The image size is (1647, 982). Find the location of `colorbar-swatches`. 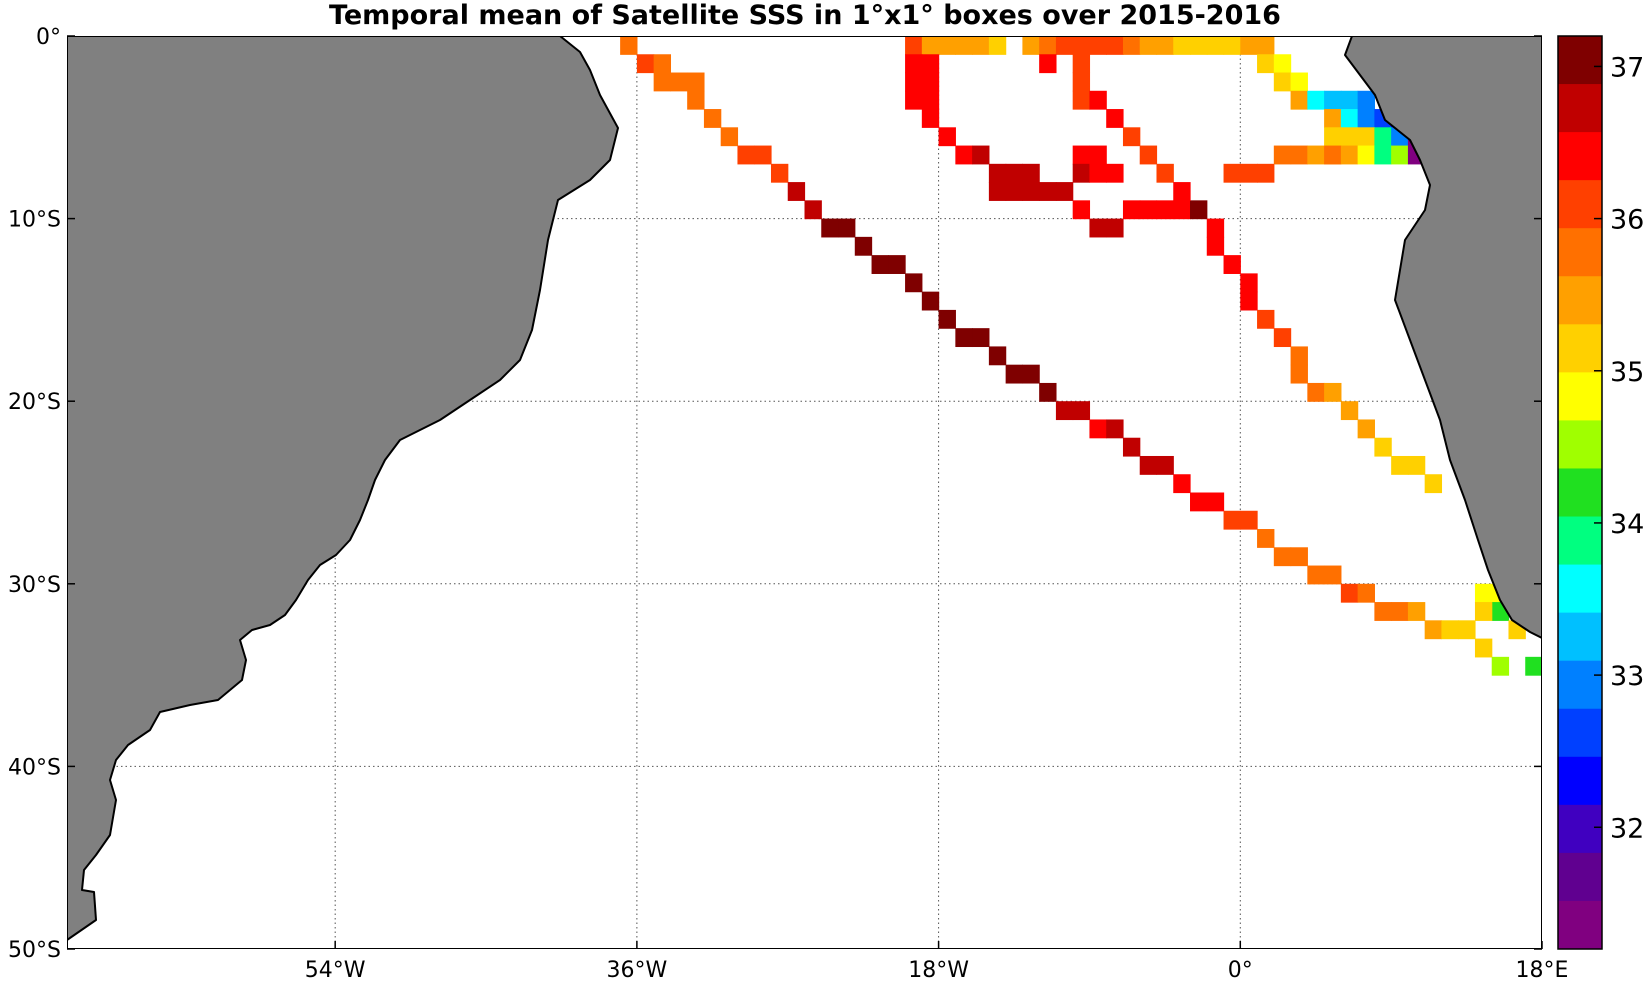

colorbar-swatches is located at coordinates (1580, 493).